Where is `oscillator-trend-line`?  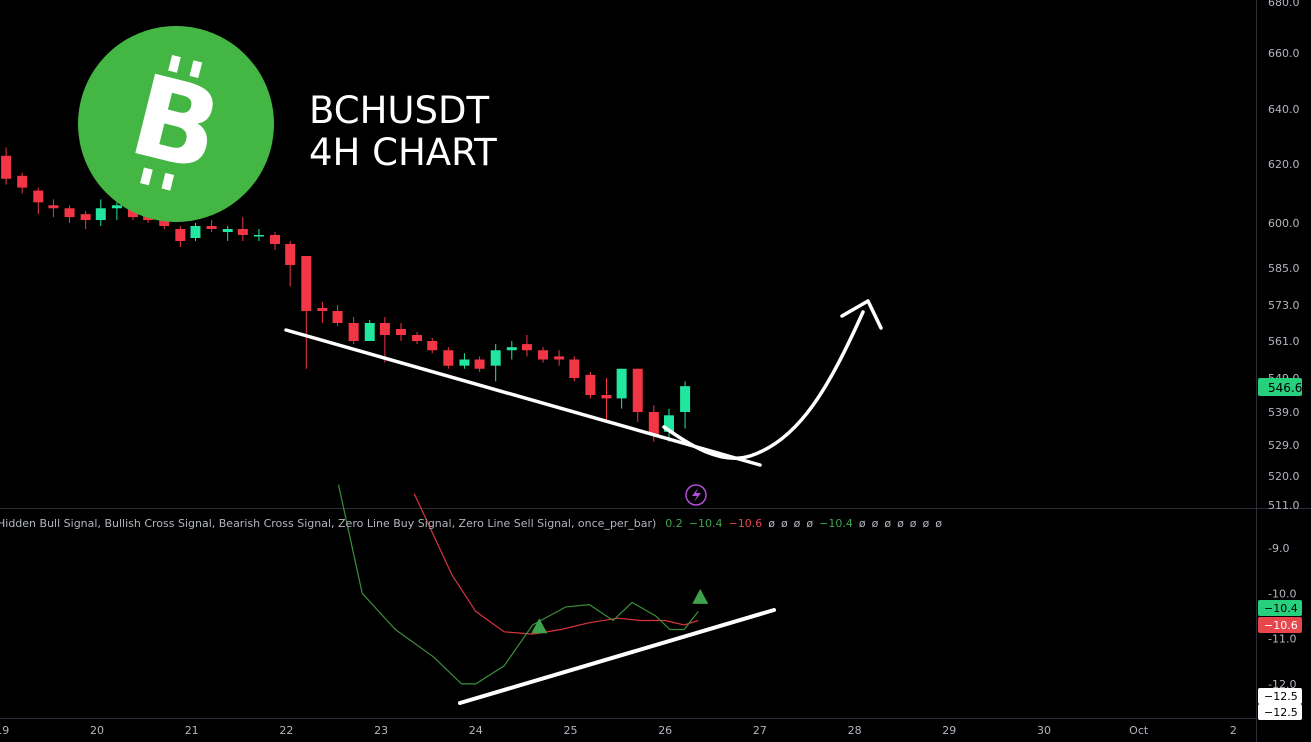
oscillator-trend-line is located at coordinates (617, 656).